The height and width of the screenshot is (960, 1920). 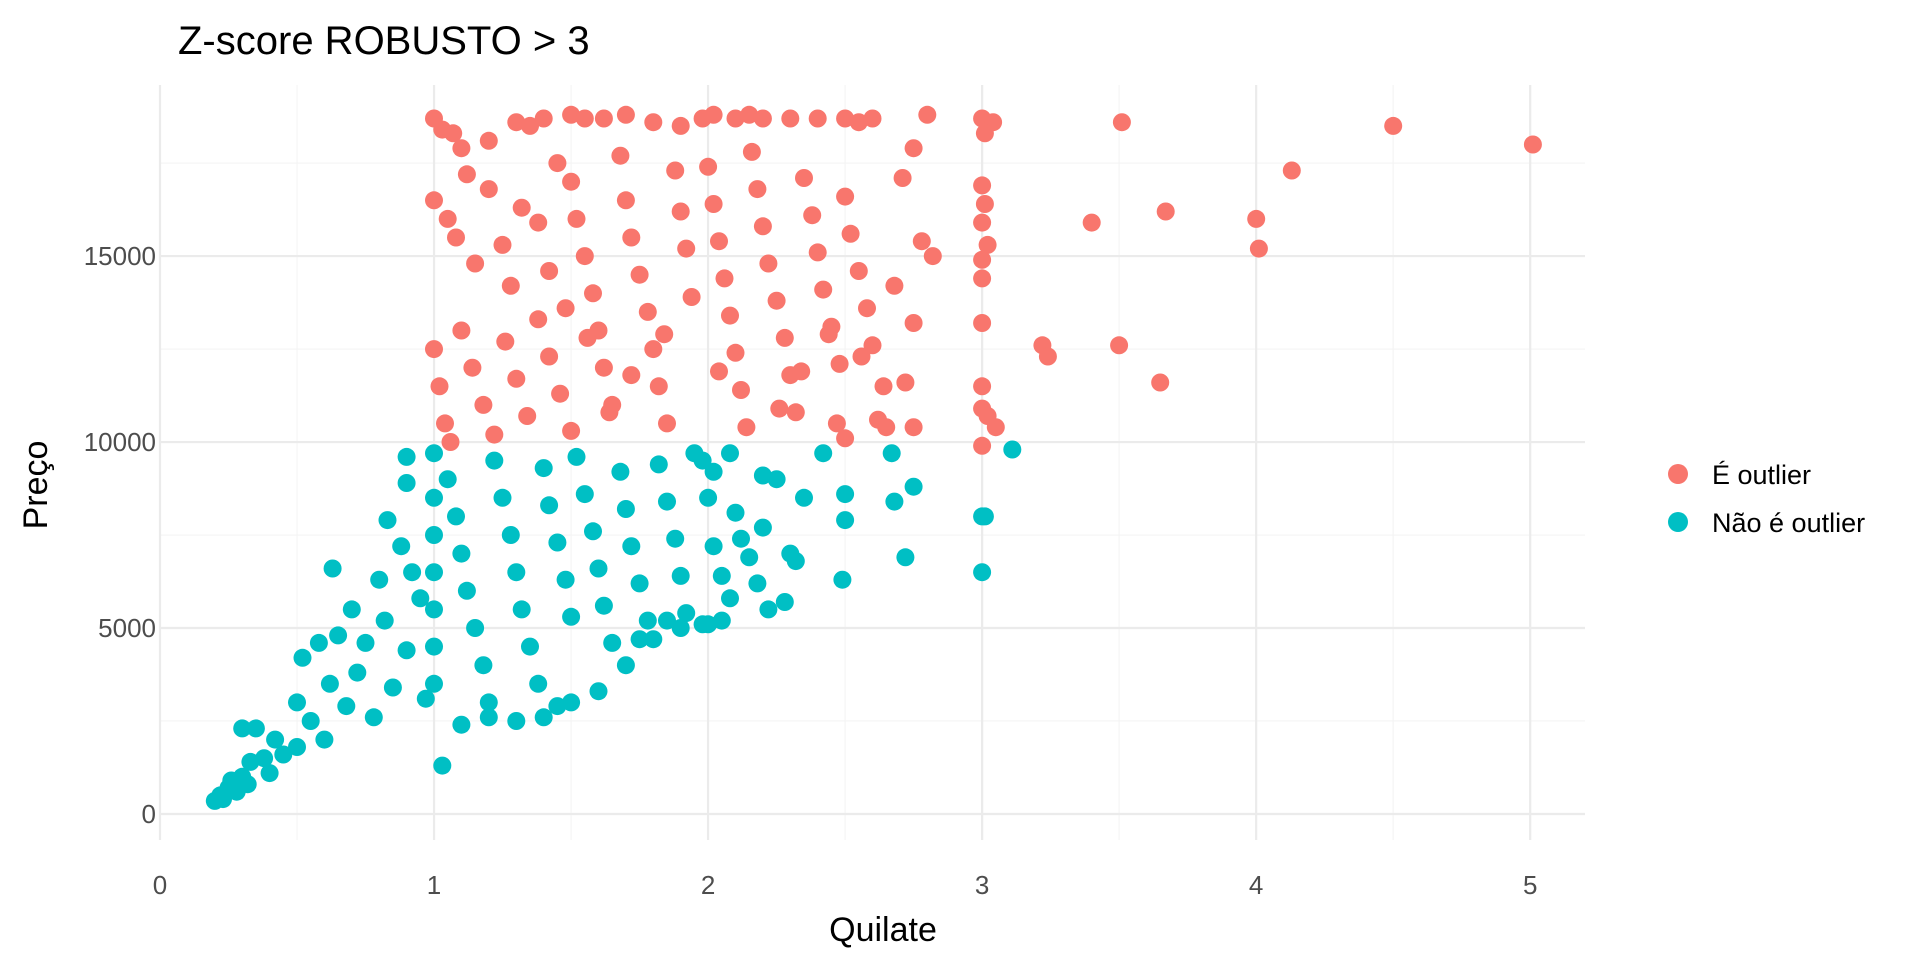 What do you see at coordinates (434, 885) in the screenshot?
I see `x-tick-label: 1` at bounding box center [434, 885].